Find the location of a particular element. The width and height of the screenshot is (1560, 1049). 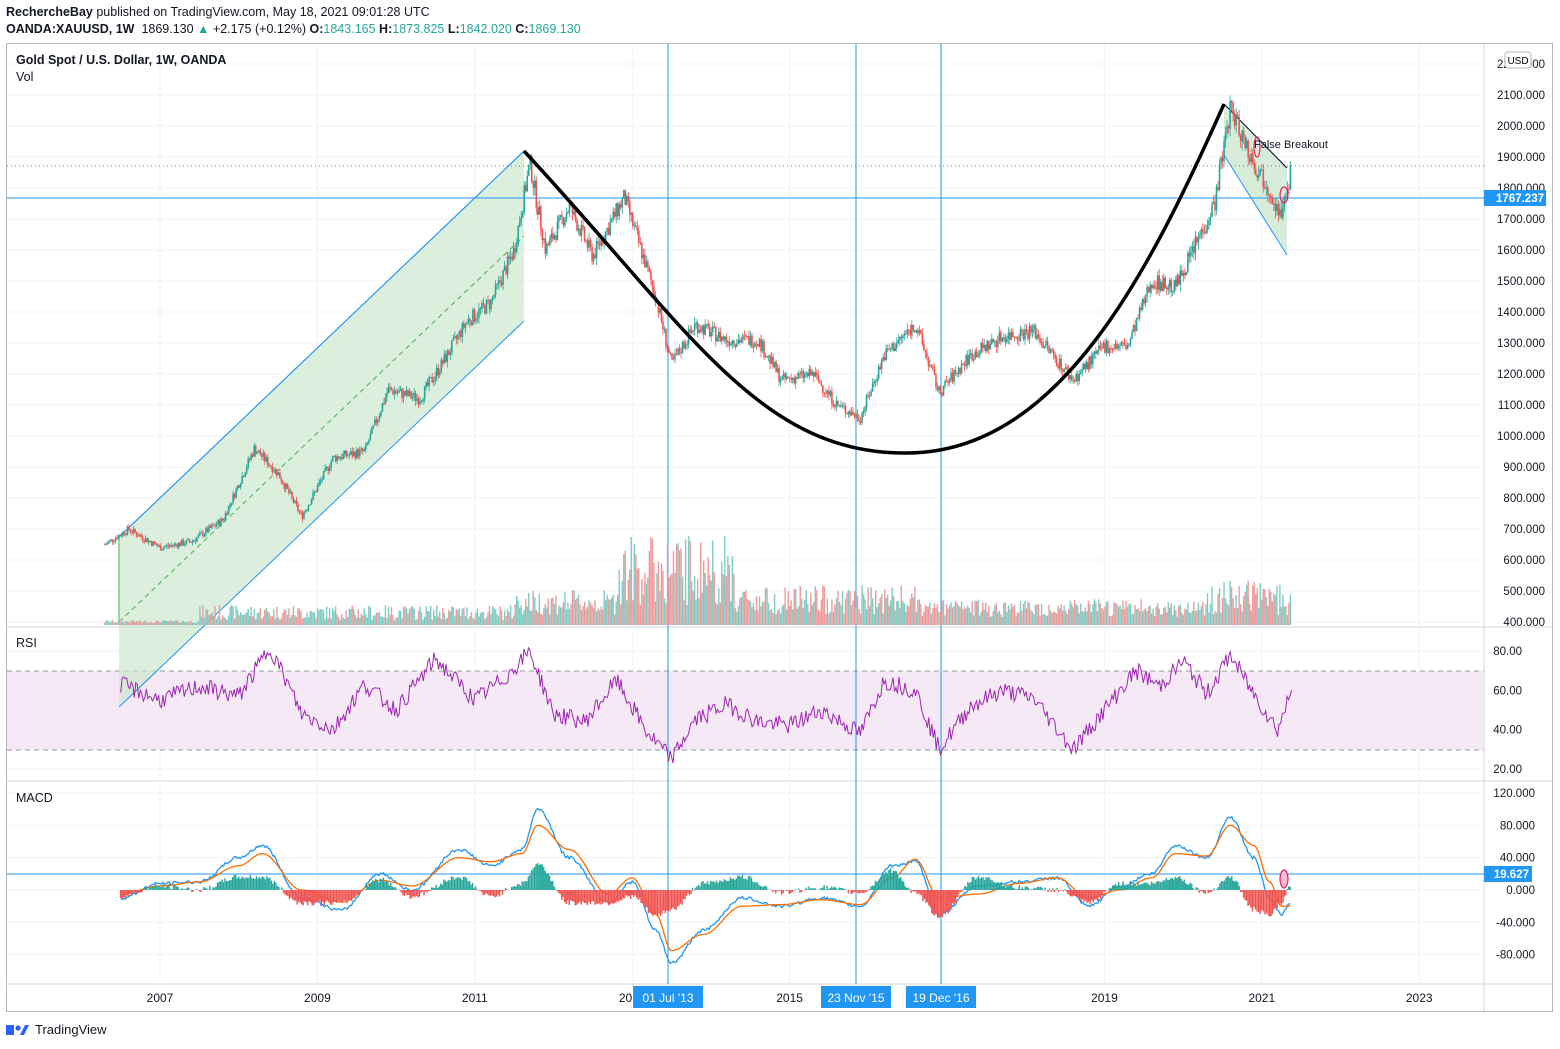

price-tick-label: 2100.000 is located at coordinates (1521, 96).